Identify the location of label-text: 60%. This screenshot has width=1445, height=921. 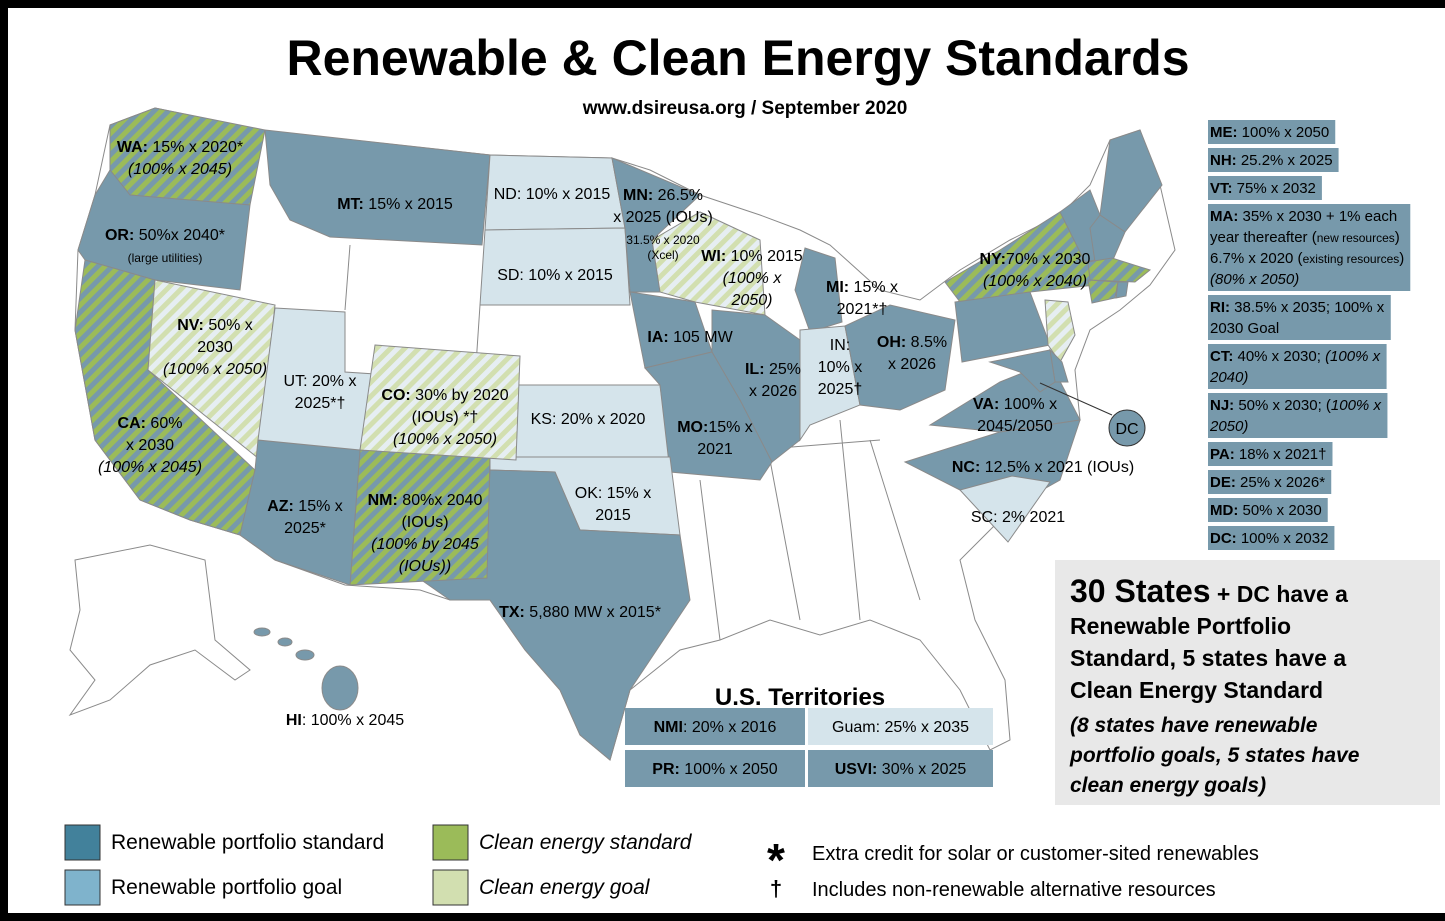
(164, 423).